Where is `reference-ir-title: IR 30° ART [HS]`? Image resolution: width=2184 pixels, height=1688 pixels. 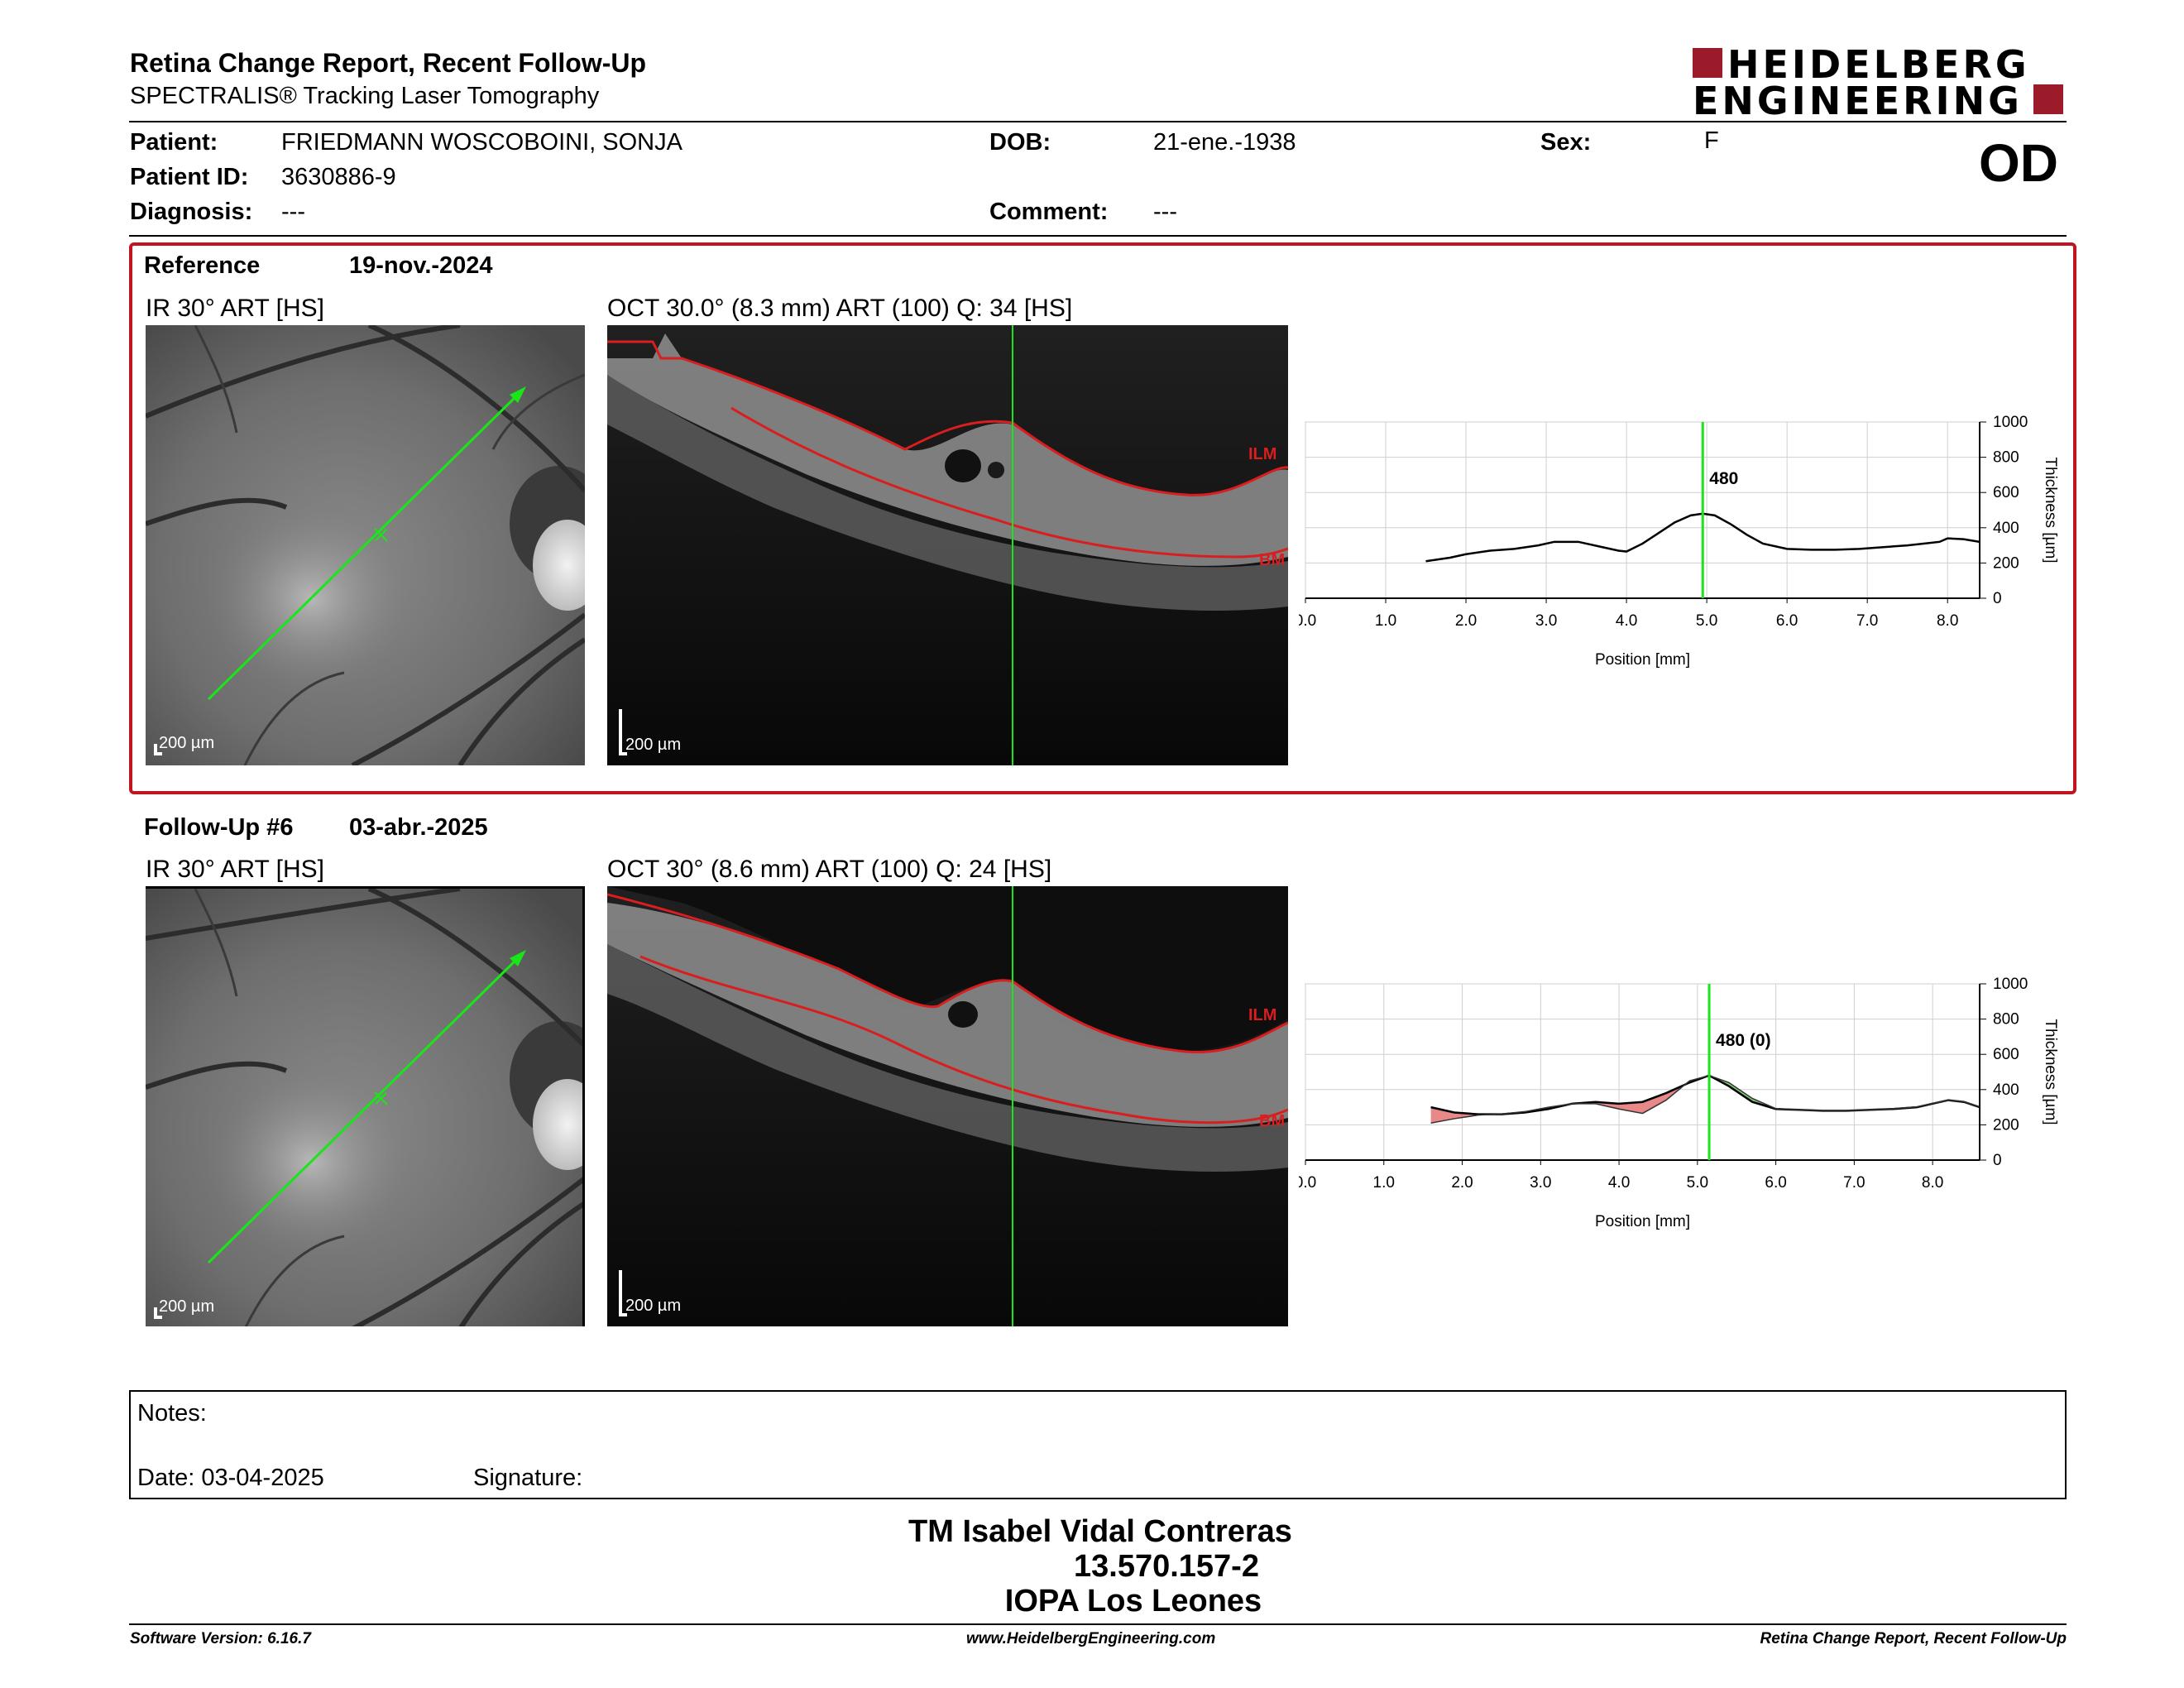 reference-ir-title: IR 30° ART [HS] is located at coordinates (235, 308).